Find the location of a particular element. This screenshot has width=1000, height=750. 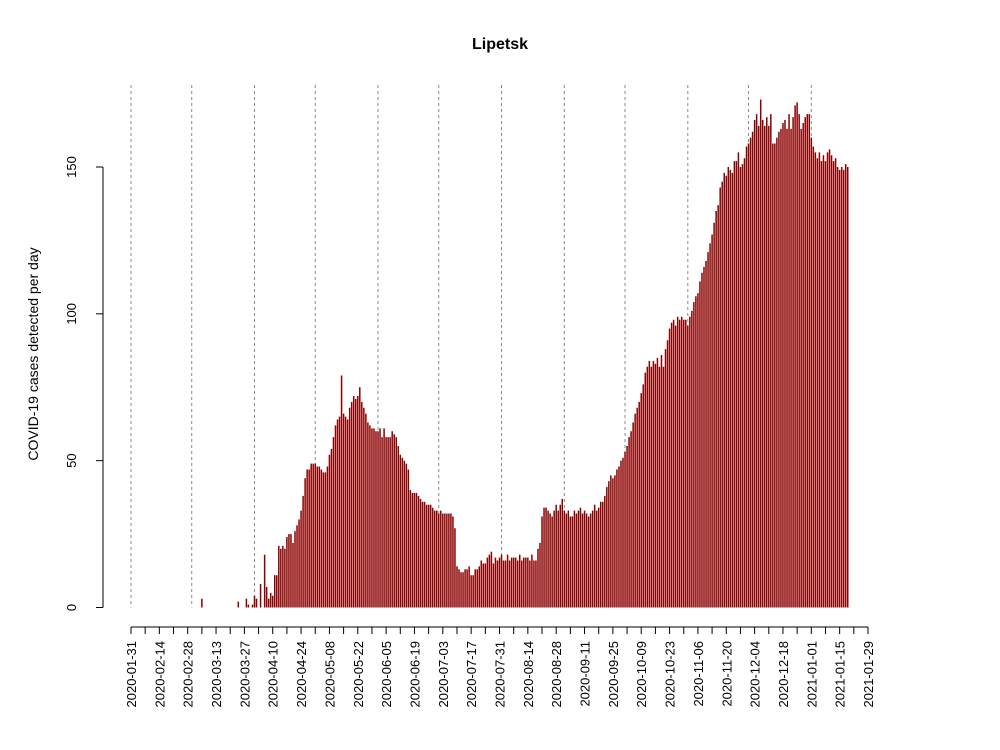

y-tick-label: 0 is located at coordinates (71, 607).